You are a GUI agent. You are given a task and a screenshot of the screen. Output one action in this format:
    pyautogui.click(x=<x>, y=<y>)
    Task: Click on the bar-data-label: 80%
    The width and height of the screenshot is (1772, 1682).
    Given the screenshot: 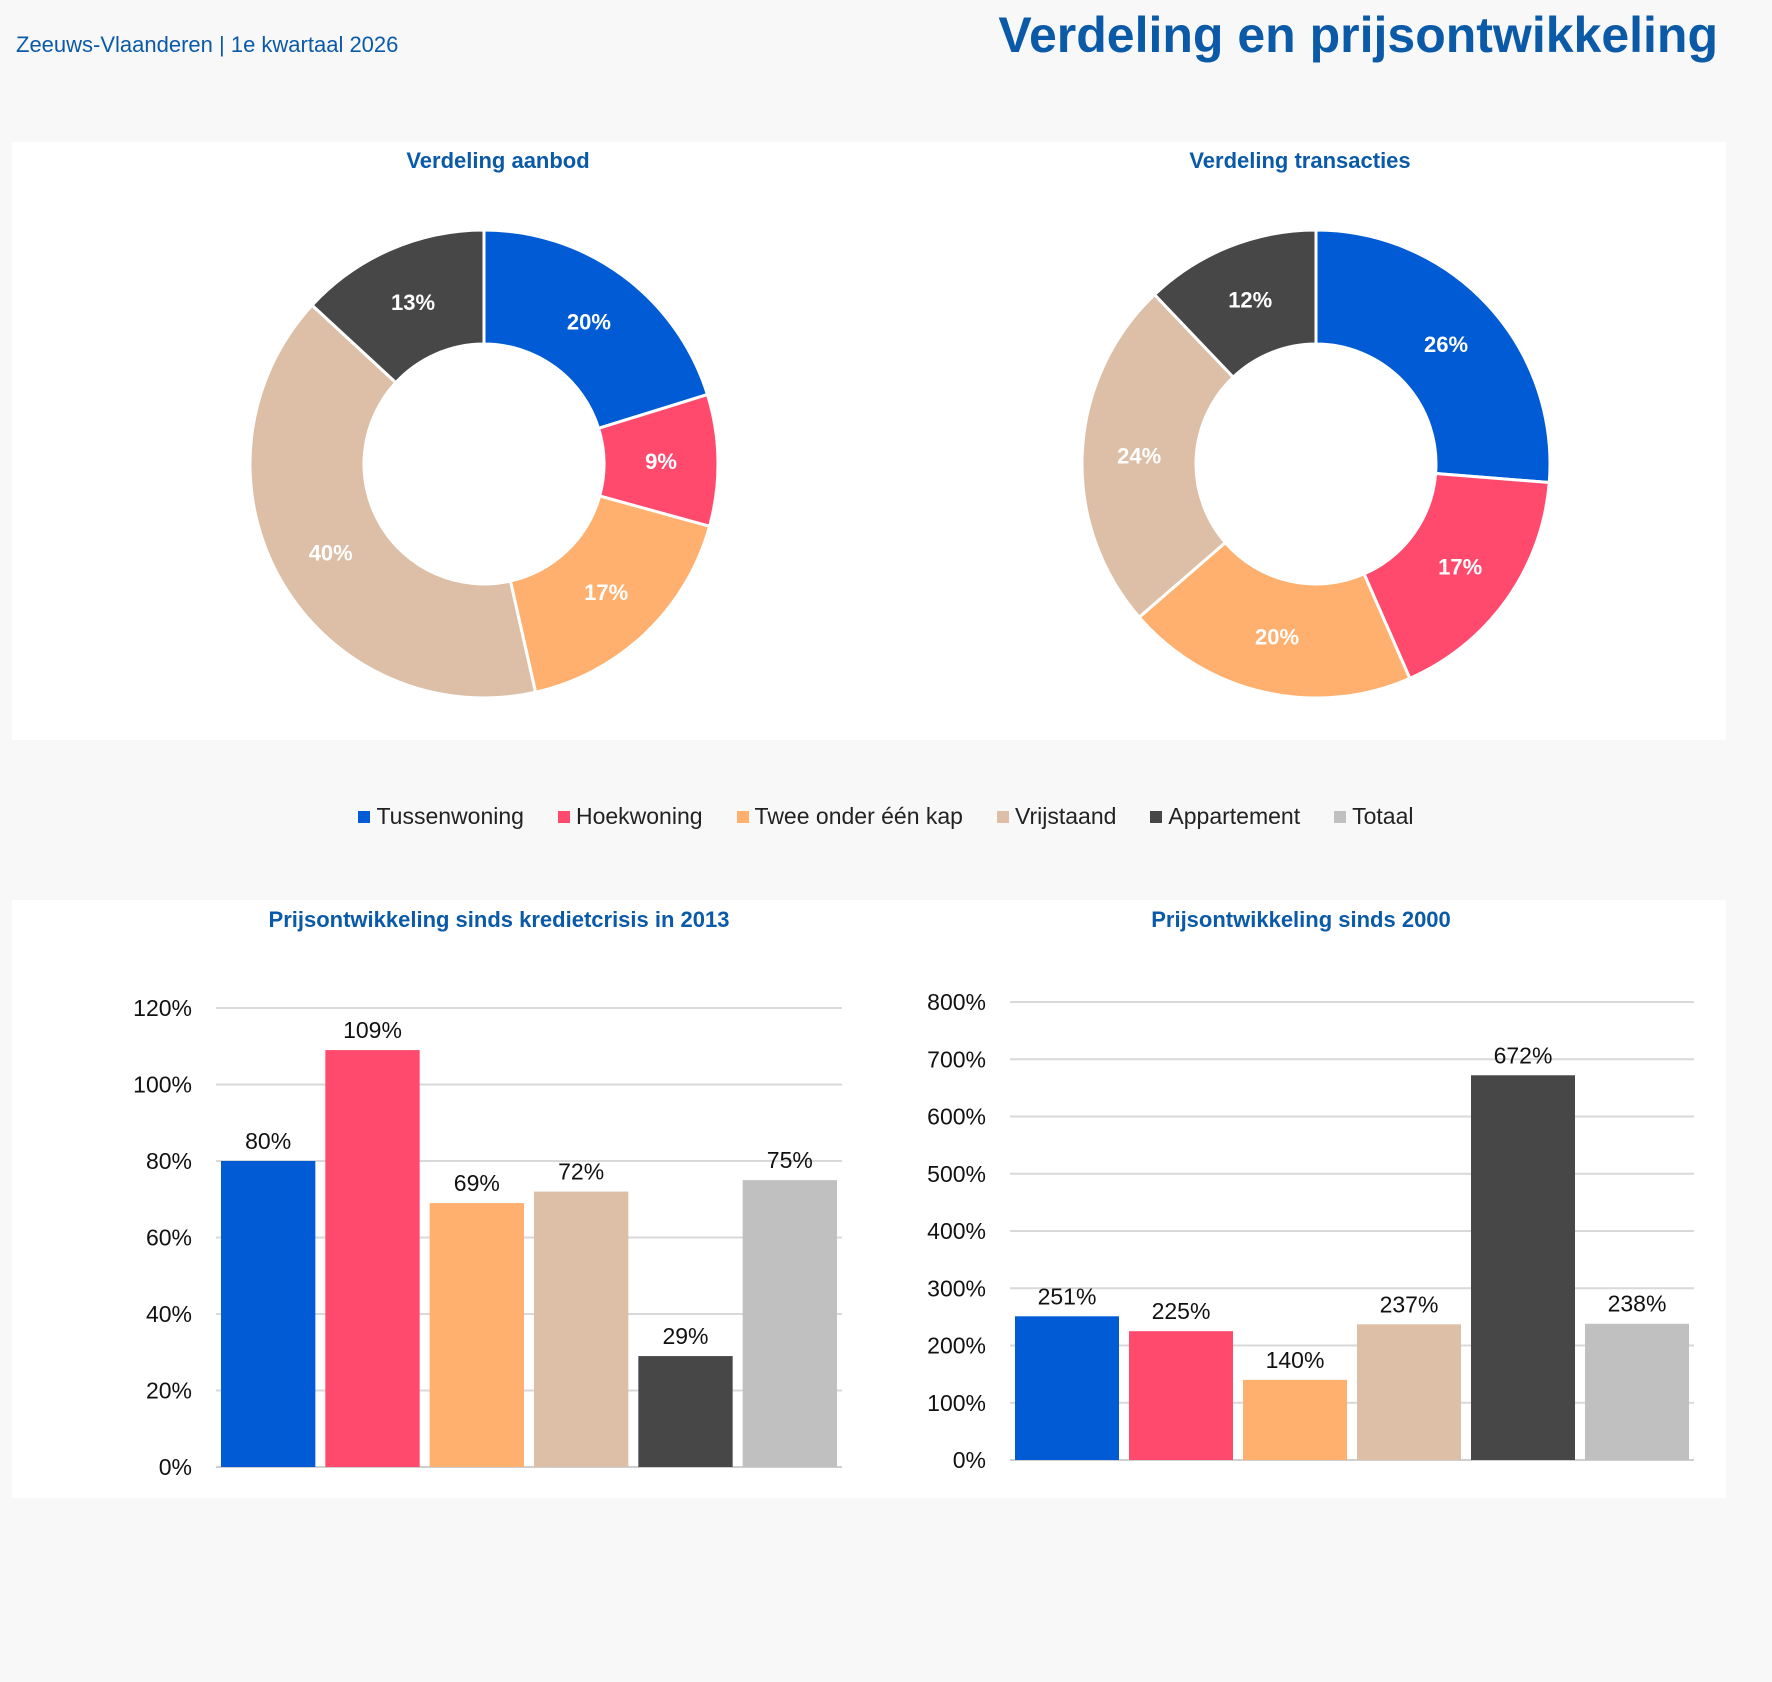 What is the action you would take?
    pyautogui.click(x=268, y=1141)
    